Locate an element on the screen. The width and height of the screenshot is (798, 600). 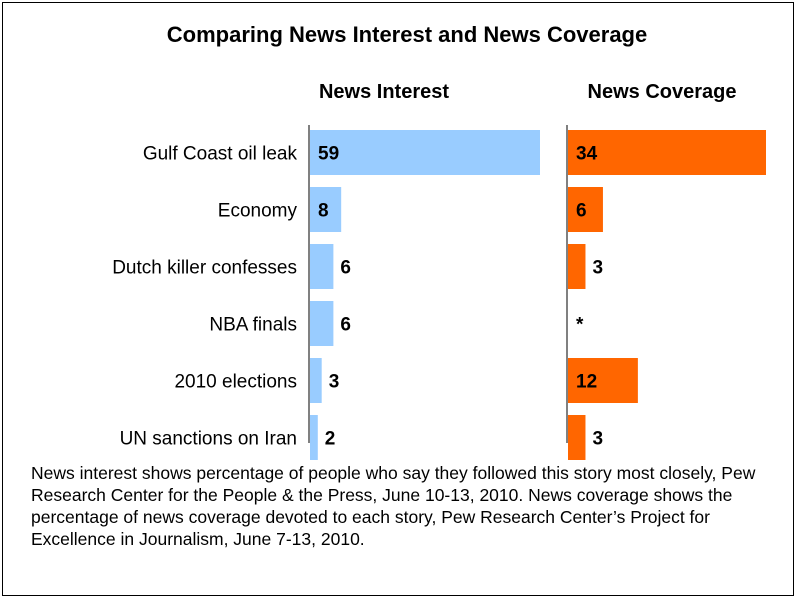
interest-value-label: 3 is located at coordinates (334, 382).